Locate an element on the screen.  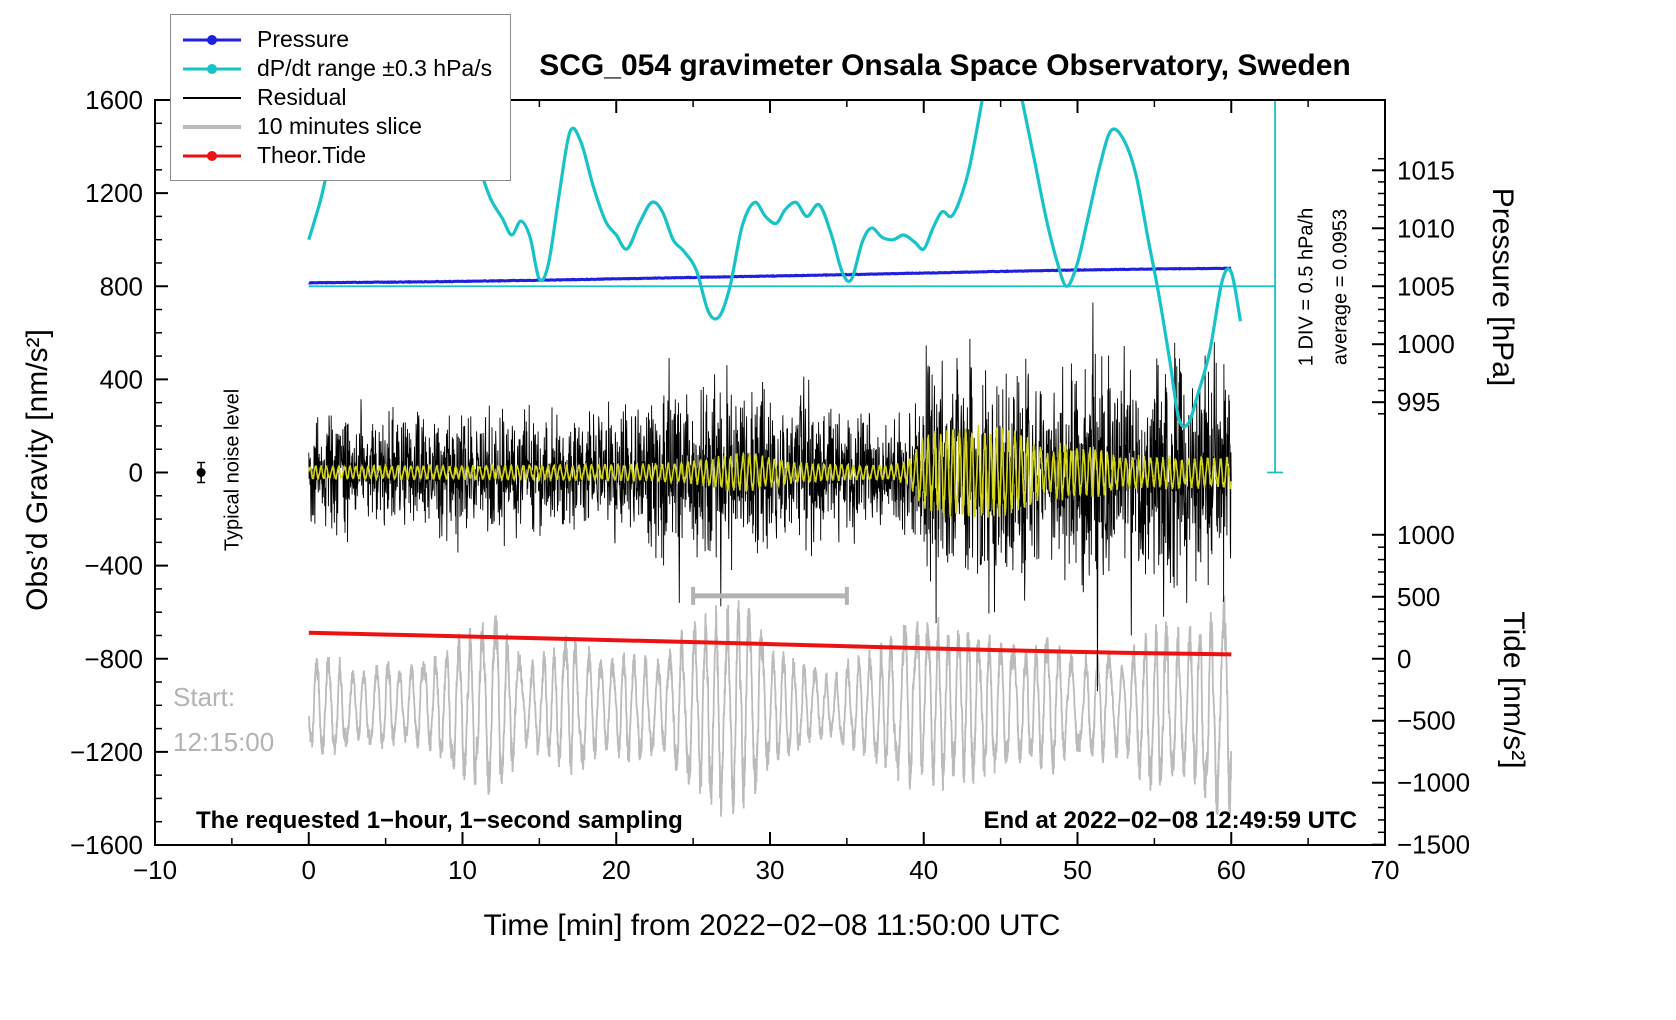
svg-text: 30 is located at coordinates (770, 870).